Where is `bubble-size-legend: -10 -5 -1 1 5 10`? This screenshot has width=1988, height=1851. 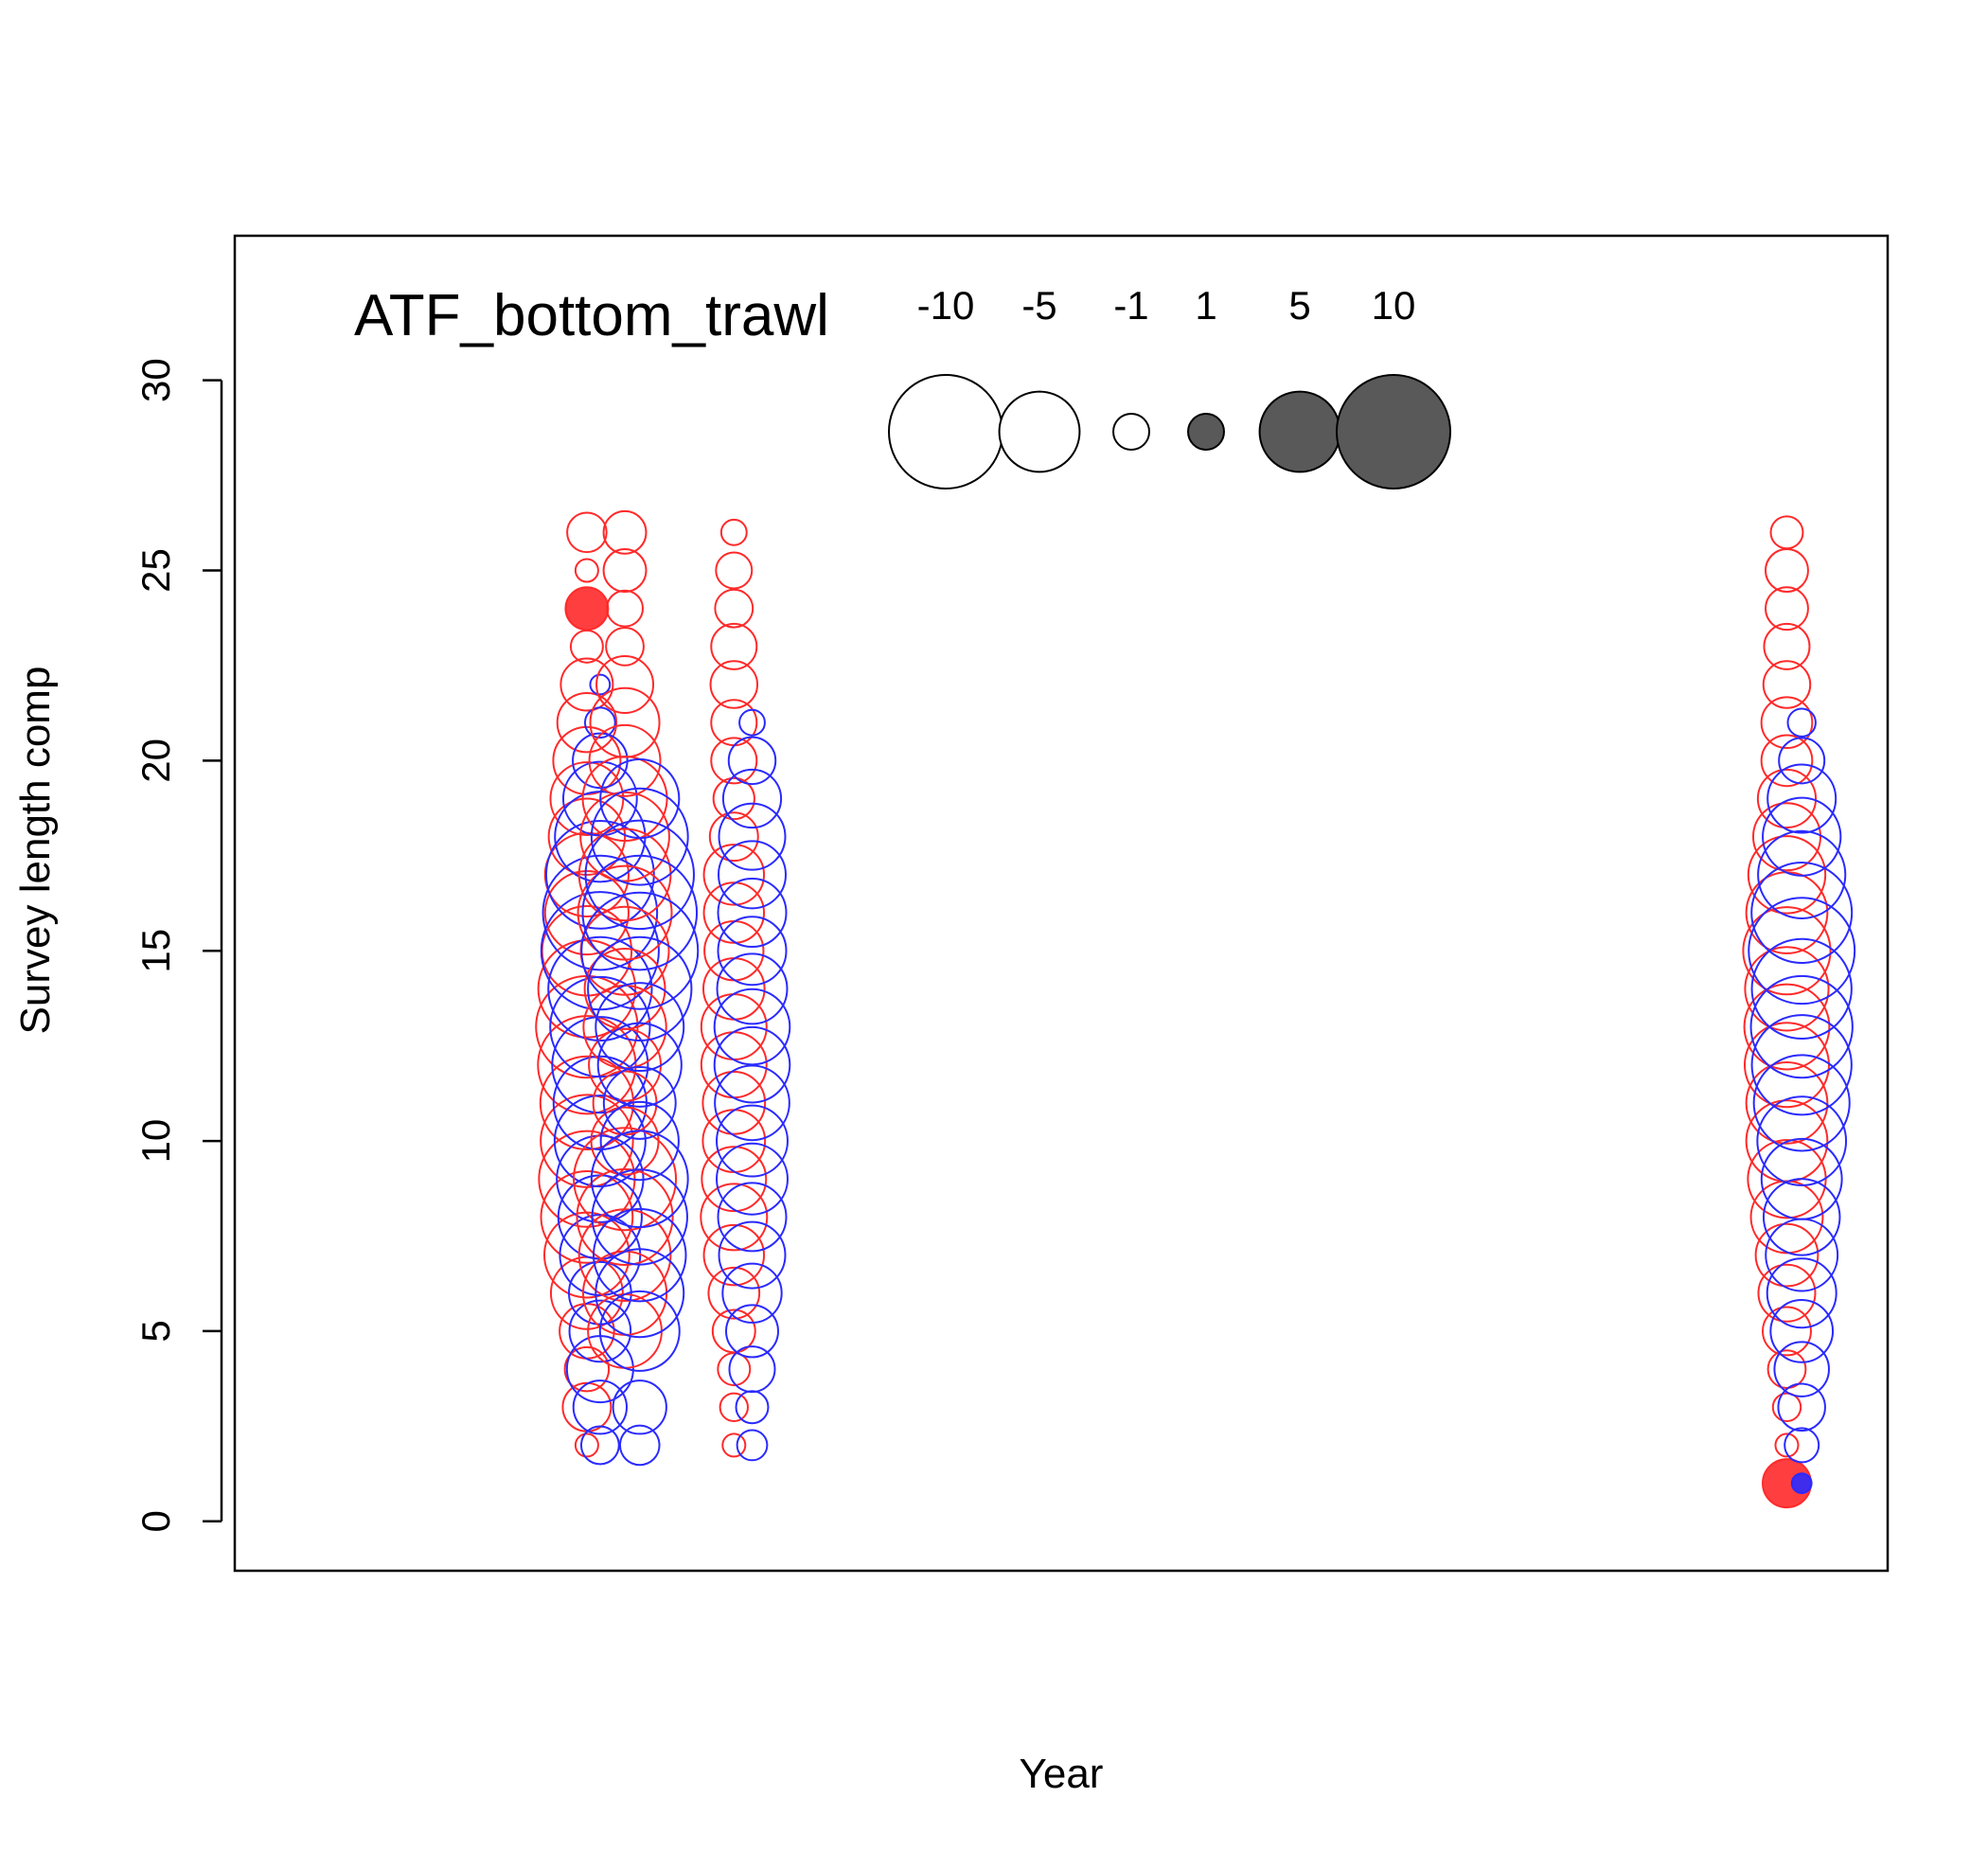
bubble-size-legend: -10 -5 -1 1 5 10 is located at coordinates (1169, 386).